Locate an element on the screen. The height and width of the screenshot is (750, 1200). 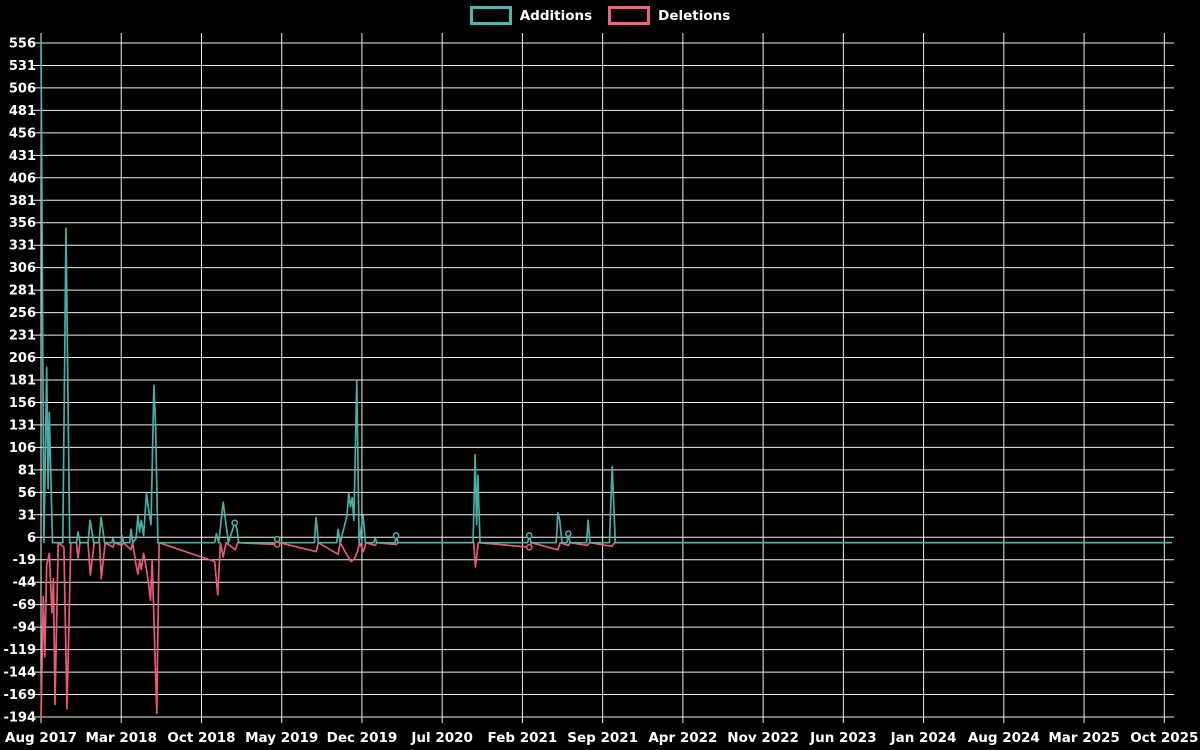
y-tick-label: 181 is located at coordinates (22, 381).